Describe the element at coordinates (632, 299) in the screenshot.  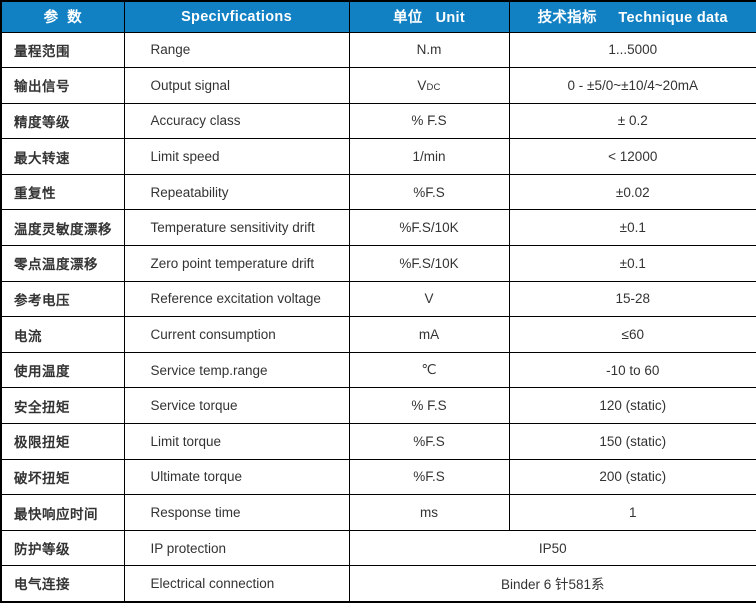
I see `value-cell: 15-28` at that location.